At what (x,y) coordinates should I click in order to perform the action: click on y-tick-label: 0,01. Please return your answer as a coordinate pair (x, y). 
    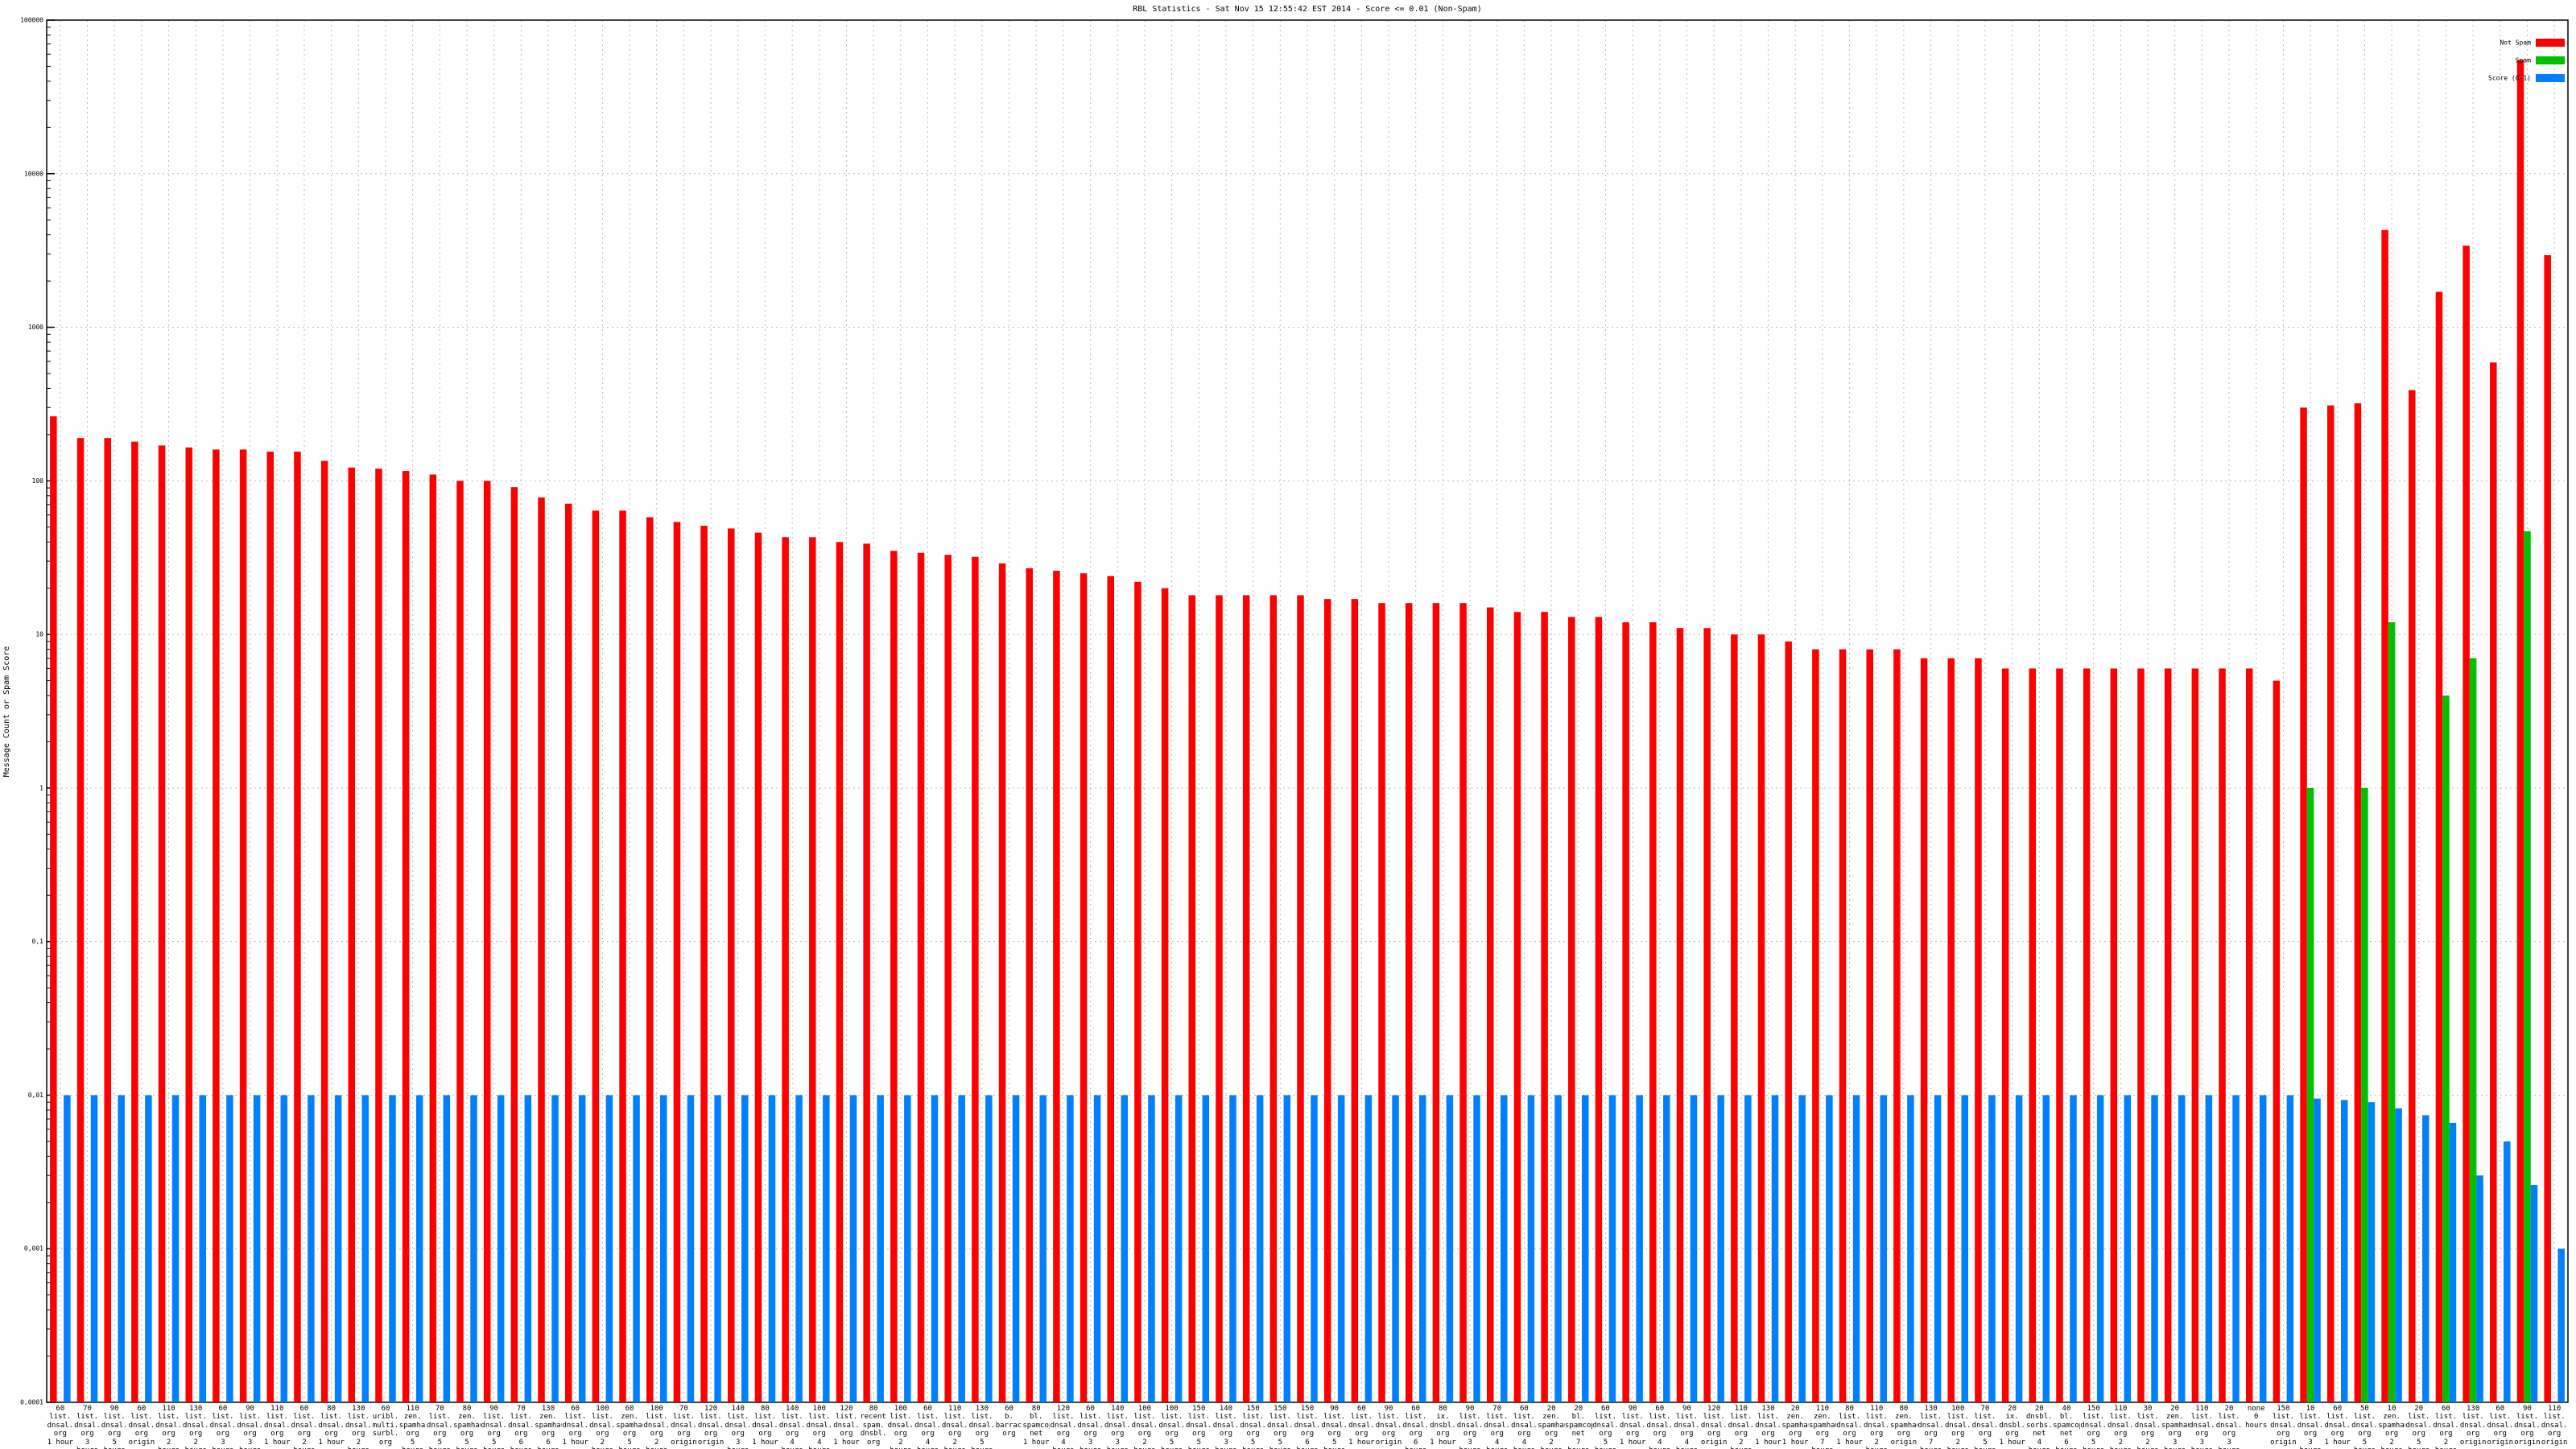
    Looking at the image, I should click on (35, 1095).